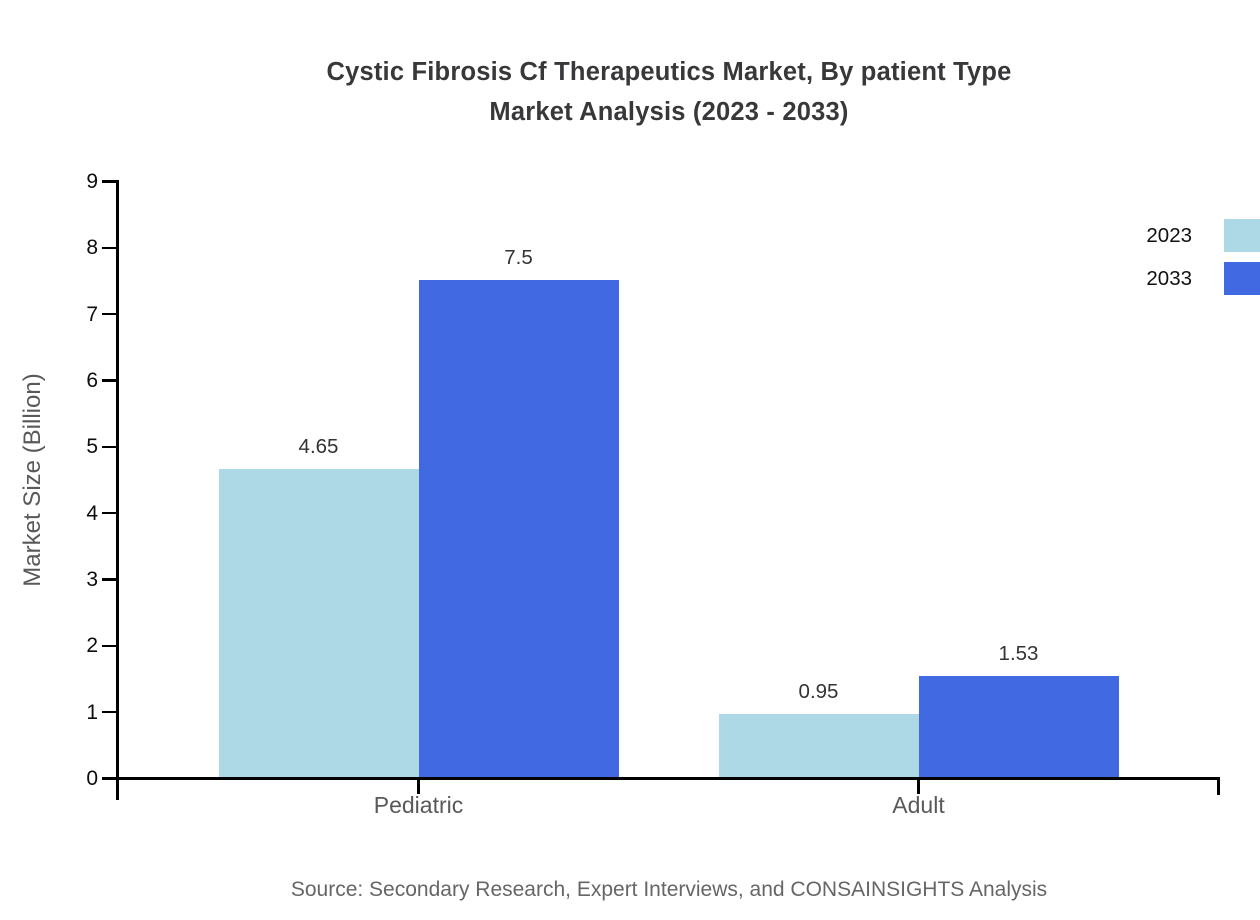 Image resolution: width=1260 pixels, height=920 pixels. What do you see at coordinates (92, 778) in the screenshot?
I see `y-tick-label: 0` at bounding box center [92, 778].